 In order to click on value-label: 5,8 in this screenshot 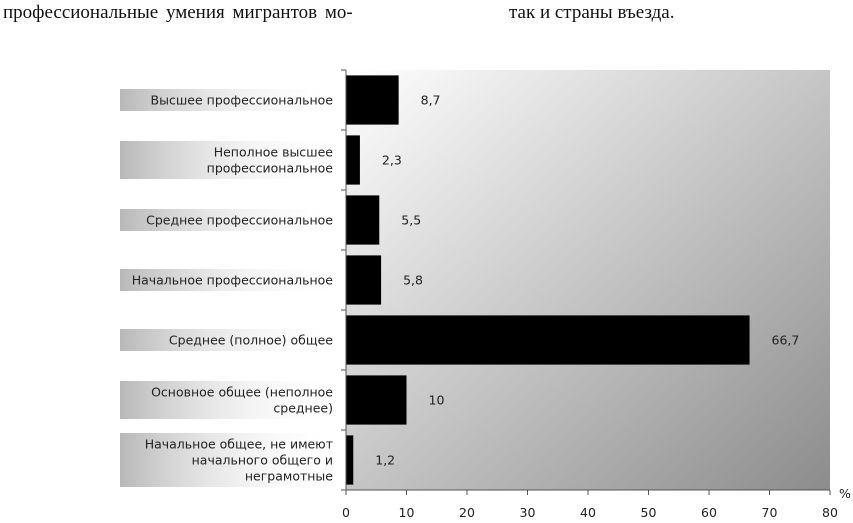, I will do `click(413, 280)`.